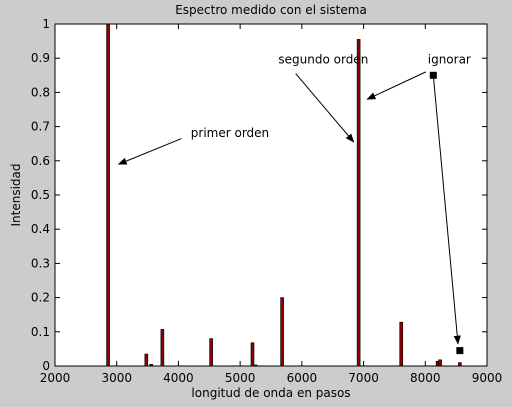 The image size is (512, 407). What do you see at coordinates (446, 210) in the screenshot?
I see `marker-arrow` at bounding box center [446, 210].